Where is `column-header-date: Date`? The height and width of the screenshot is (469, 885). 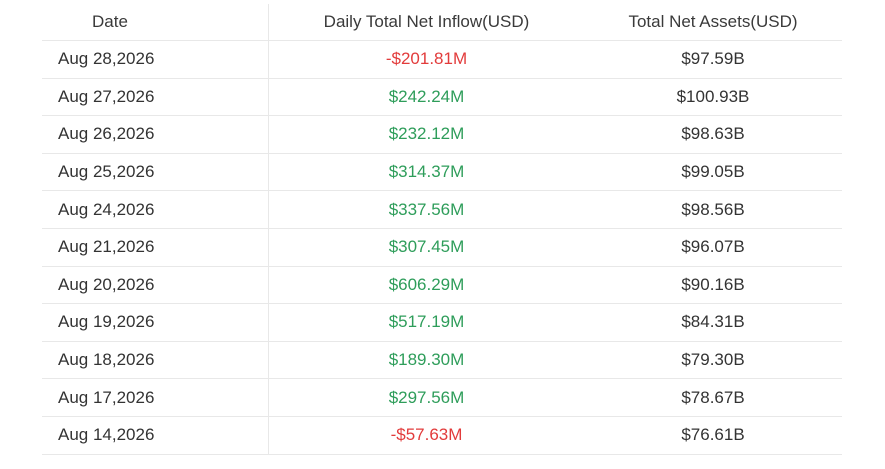
column-header-date: Date is located at coordinates (110, 21).